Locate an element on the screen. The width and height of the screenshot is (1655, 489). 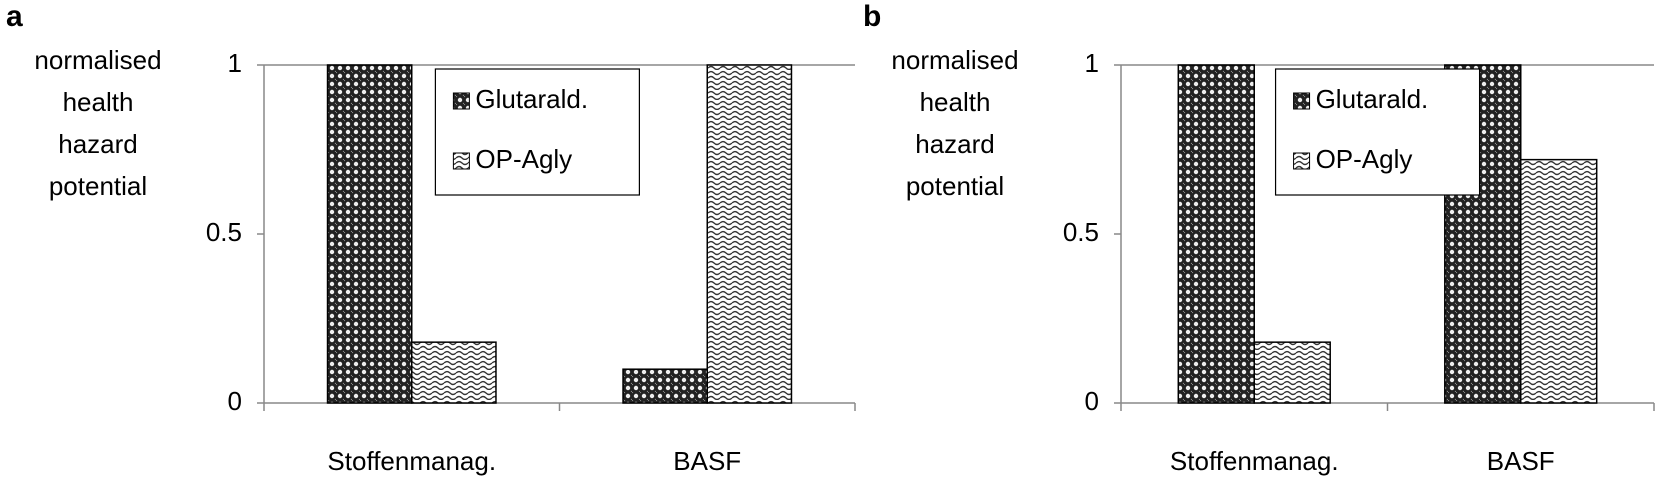
panel-label: a is located at coordinates (14, 16).